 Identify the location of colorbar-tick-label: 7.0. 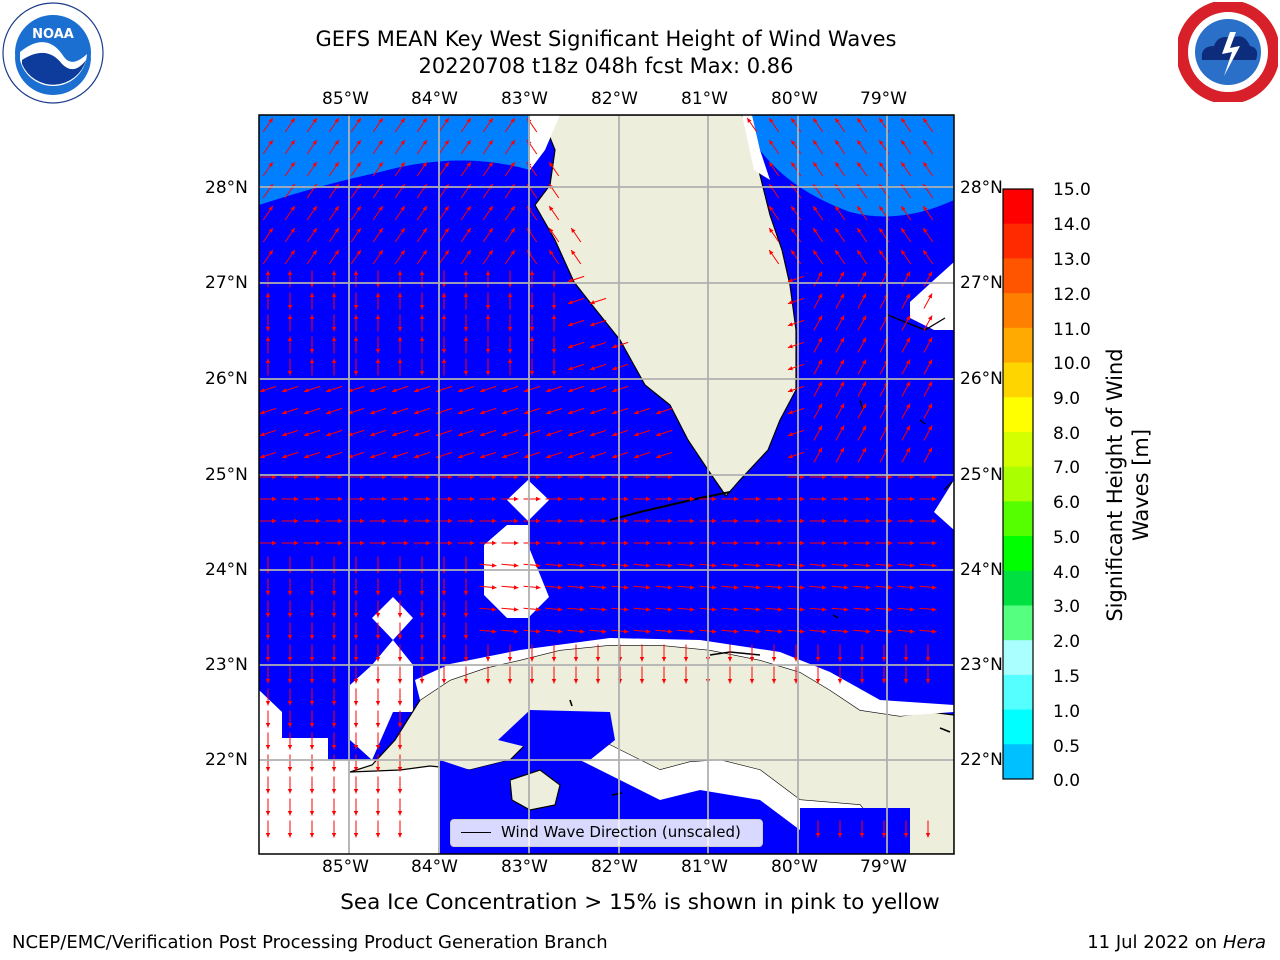
(1067, 468).